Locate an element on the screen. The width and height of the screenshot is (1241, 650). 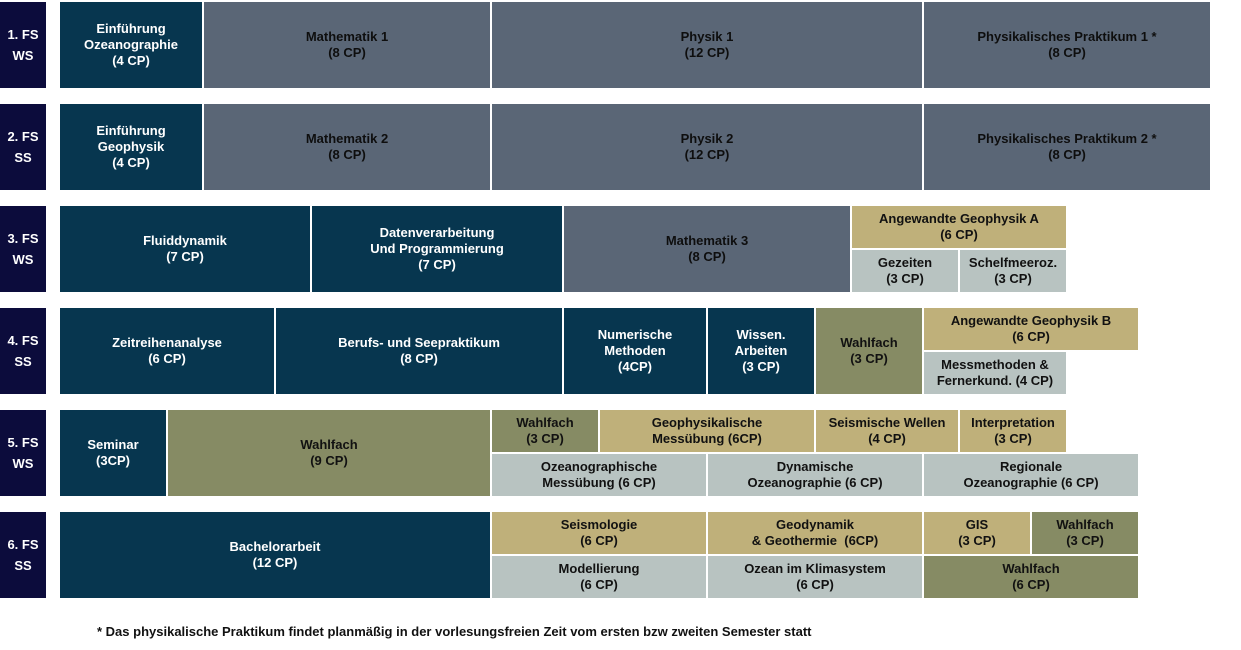
module-wissenschaftliches-arbeiten: Wissen. Arbeiten (3 CP) is located at coordinates (761, 351).